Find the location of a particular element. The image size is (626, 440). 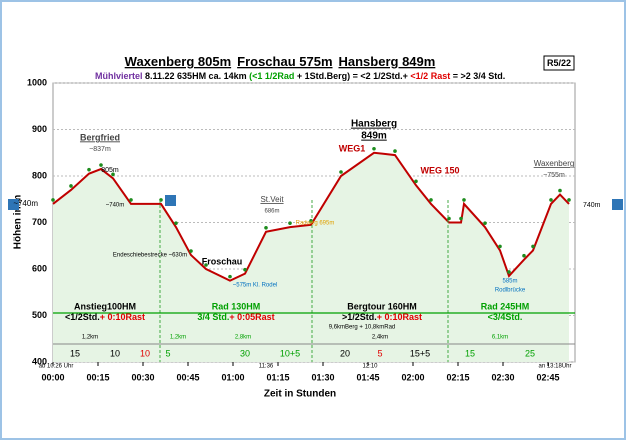

x-tick-label: 02:45 is located at coordinates (547, 377).